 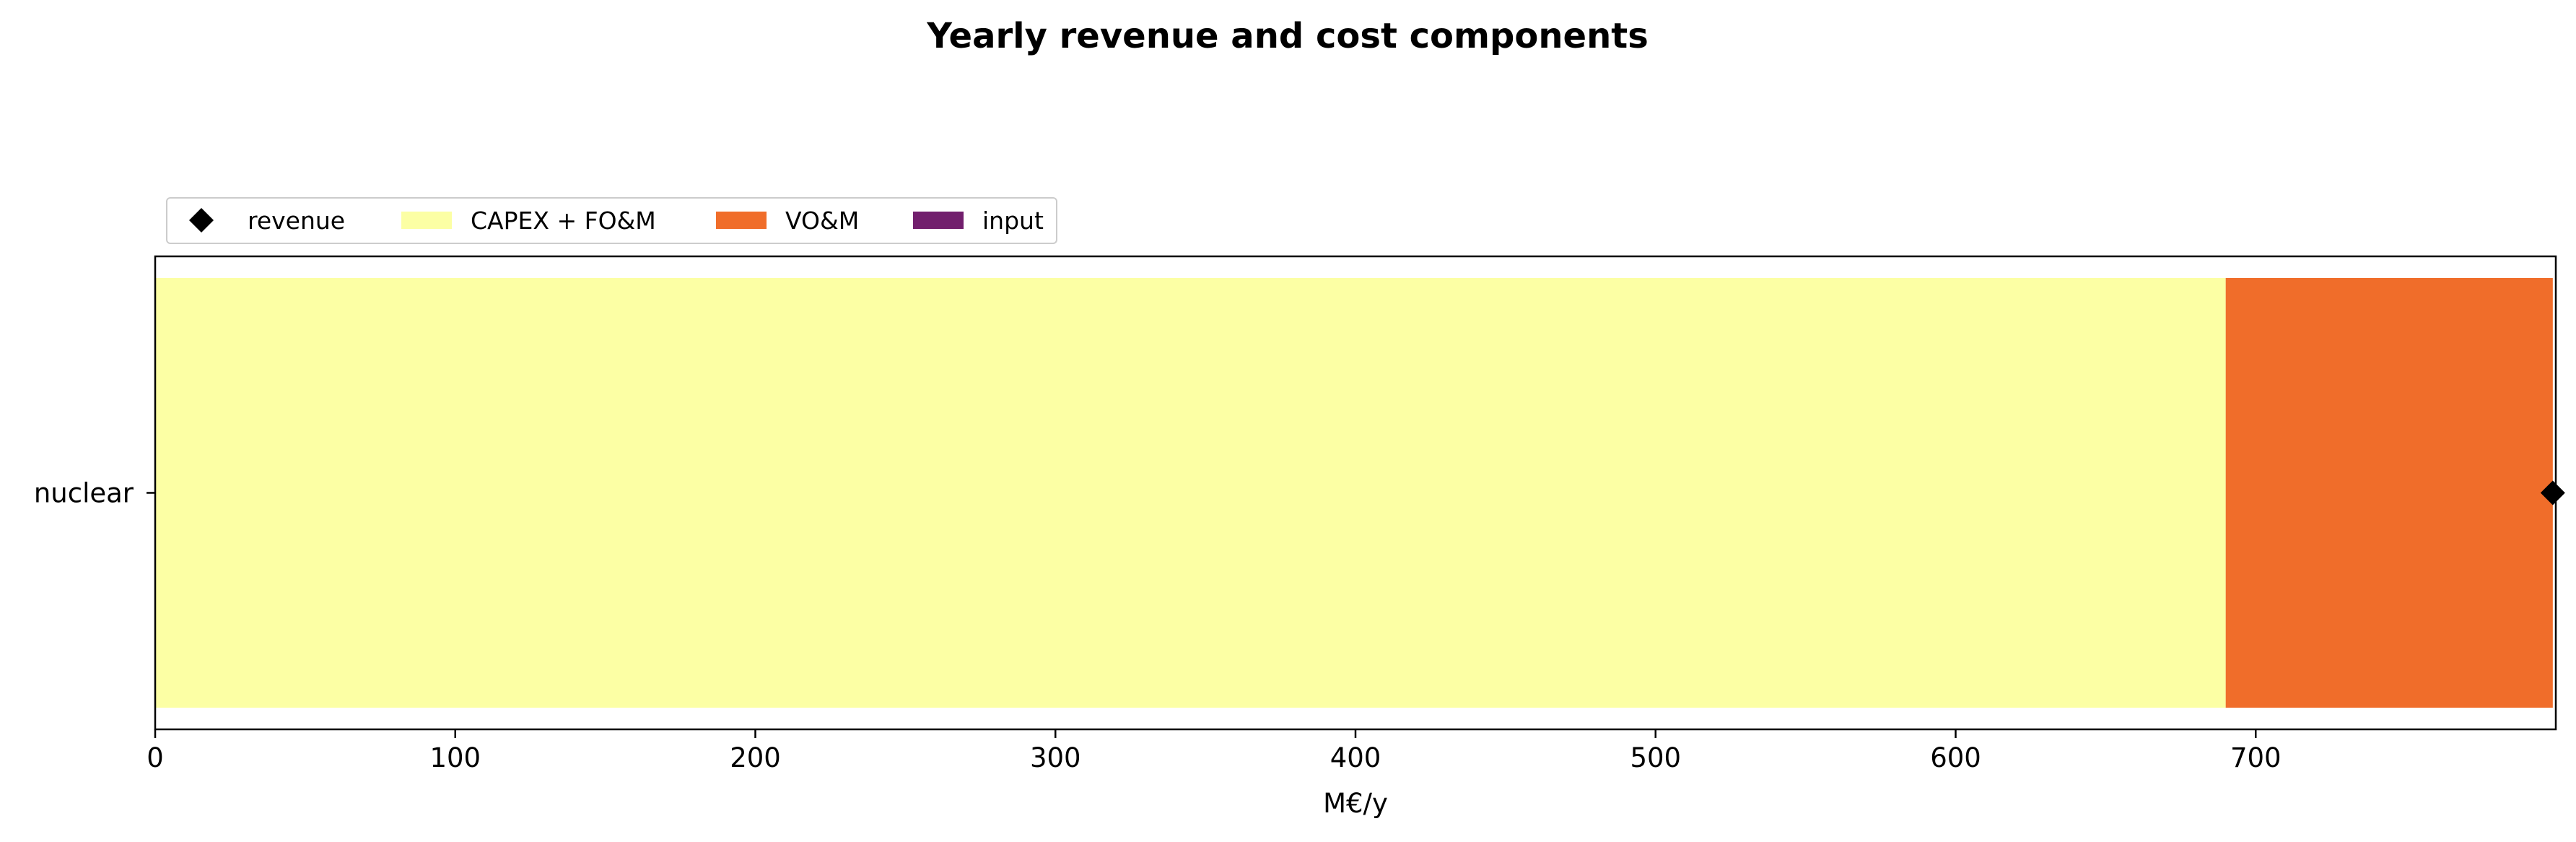 What do you see at coordinates (426, 220) in the screenshot?
I see `legend-swatch-capex-fo-m` at bounding box center [426, 220].